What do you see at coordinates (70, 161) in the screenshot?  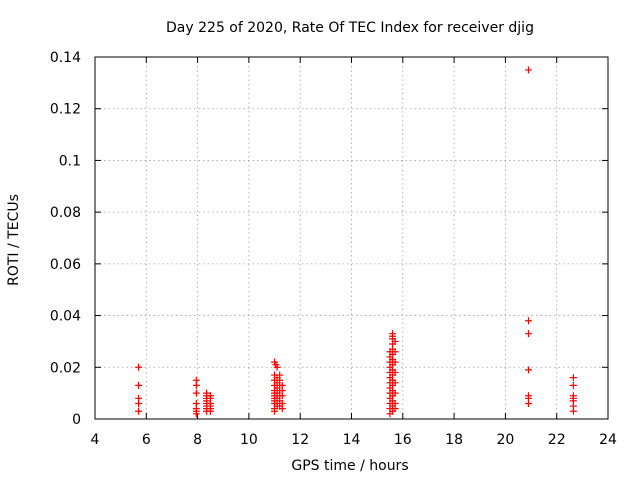 I see `y-tick-label: 0.1` at bounding box center [70, 161].